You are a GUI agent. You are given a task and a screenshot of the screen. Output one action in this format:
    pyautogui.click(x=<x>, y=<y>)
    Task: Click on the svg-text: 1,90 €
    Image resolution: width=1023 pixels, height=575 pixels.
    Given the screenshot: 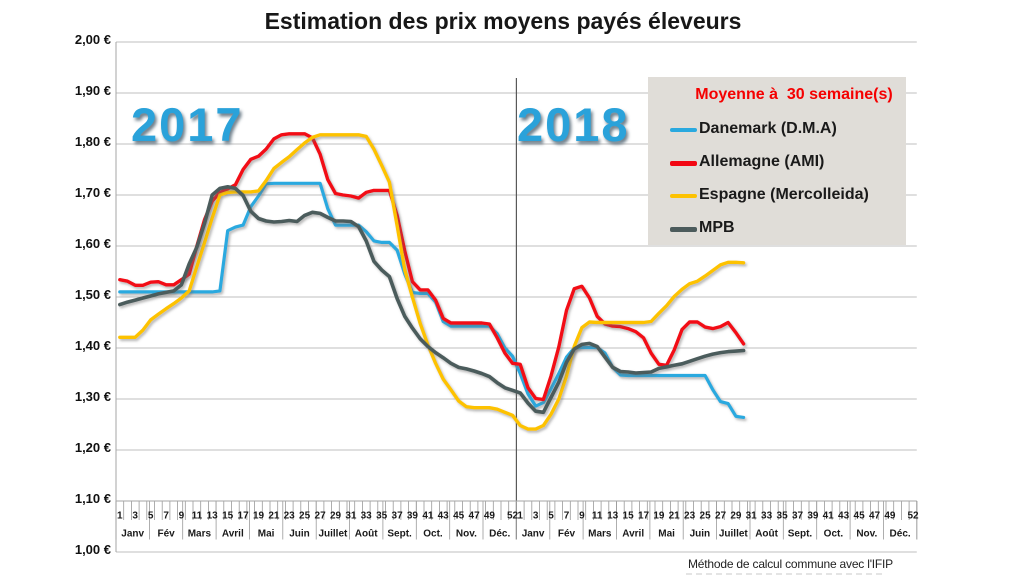 What is the action you would take?
    pyautogui.click(x=93, y=90)
    